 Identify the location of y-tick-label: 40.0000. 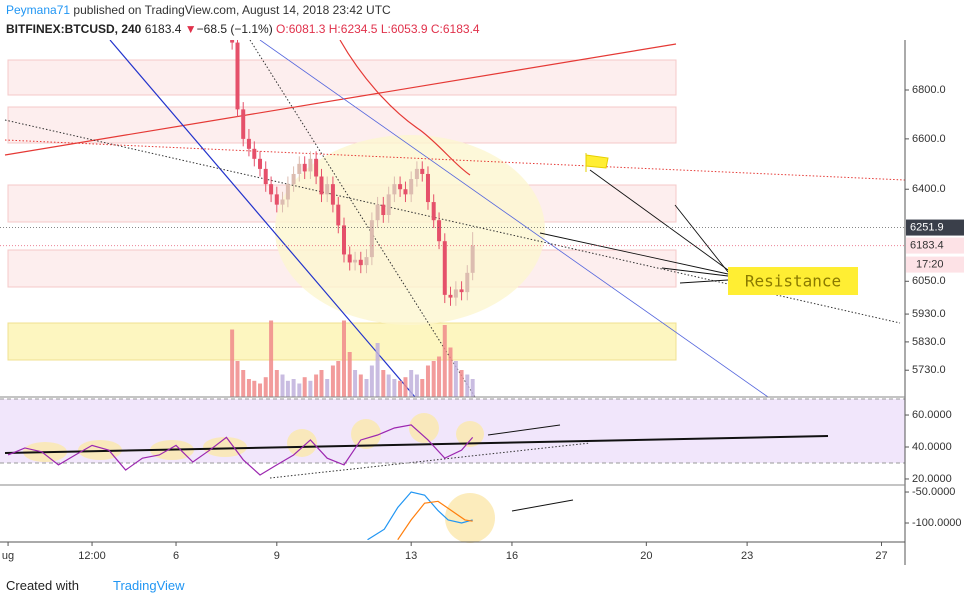
(932, 447).